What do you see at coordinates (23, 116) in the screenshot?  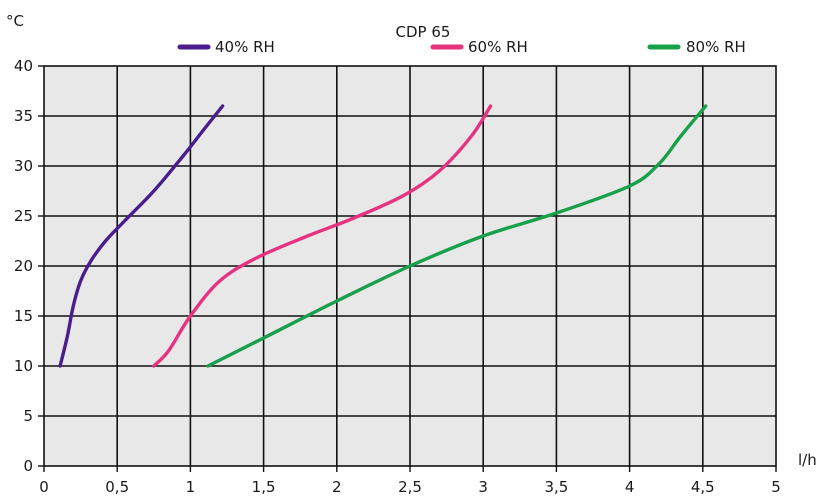 I see `y-tick-label: 35` at bounding box center [23, 116].